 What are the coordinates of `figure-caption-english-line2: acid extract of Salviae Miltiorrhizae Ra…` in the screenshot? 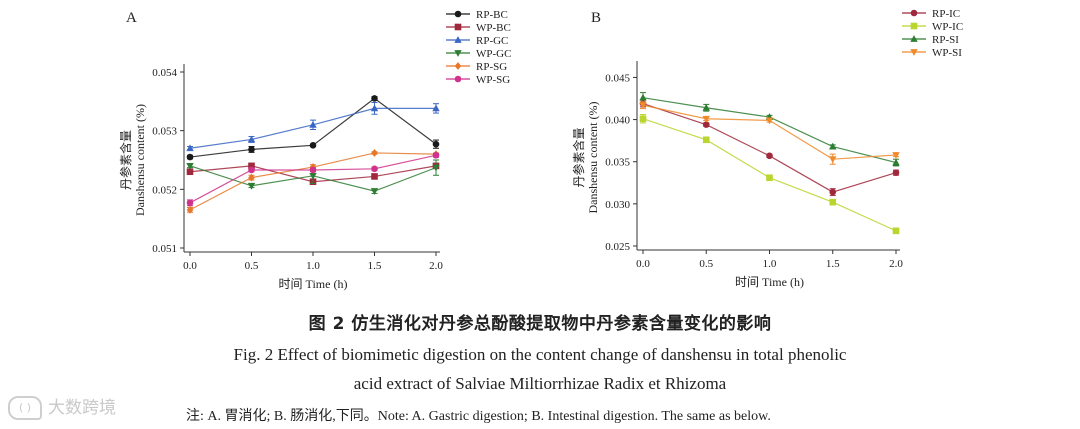 It's located at (540, 383).